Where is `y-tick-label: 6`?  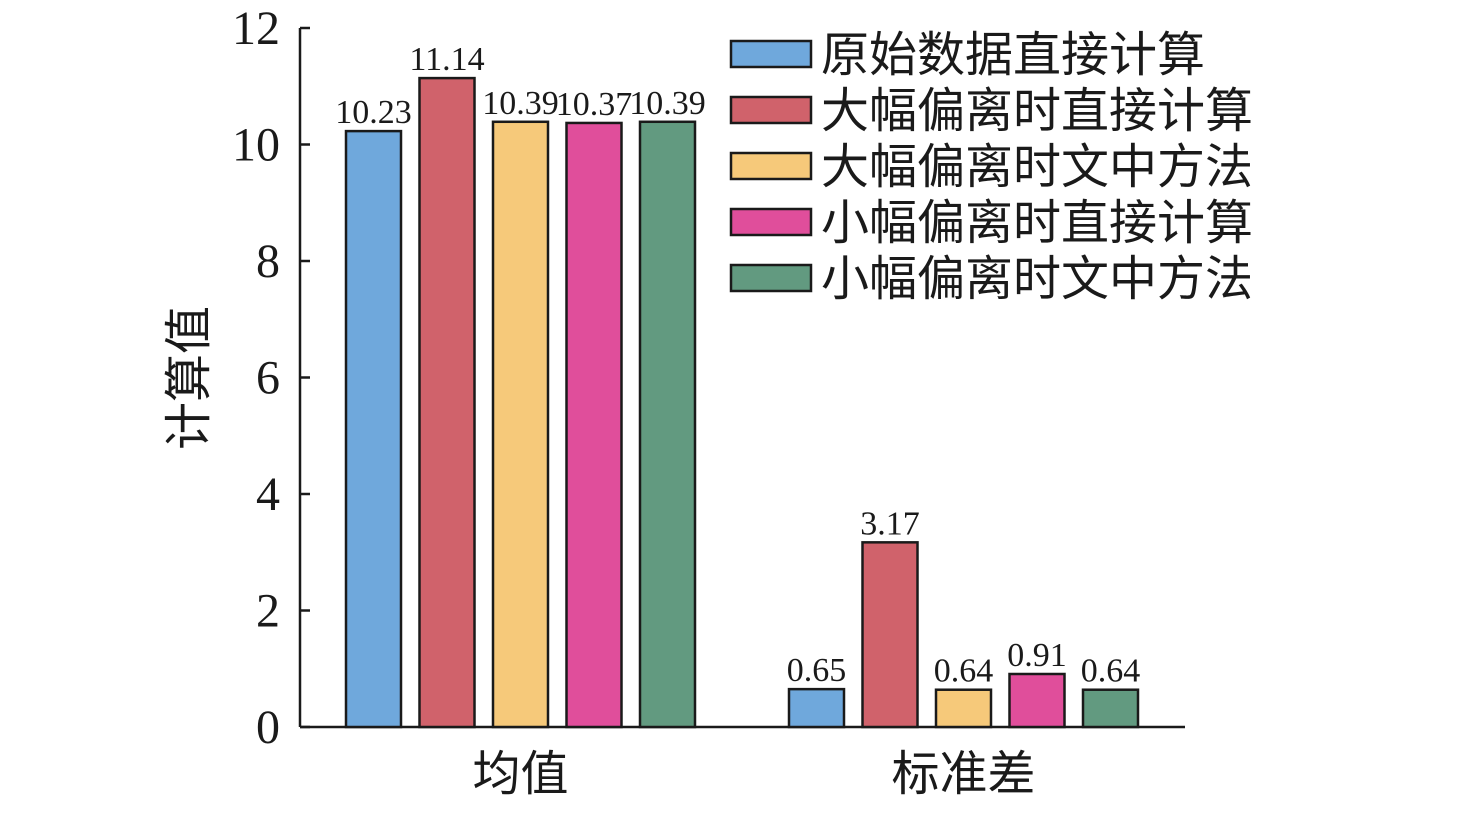
y-tick-label: 6 is located at coordinates (268, 378).